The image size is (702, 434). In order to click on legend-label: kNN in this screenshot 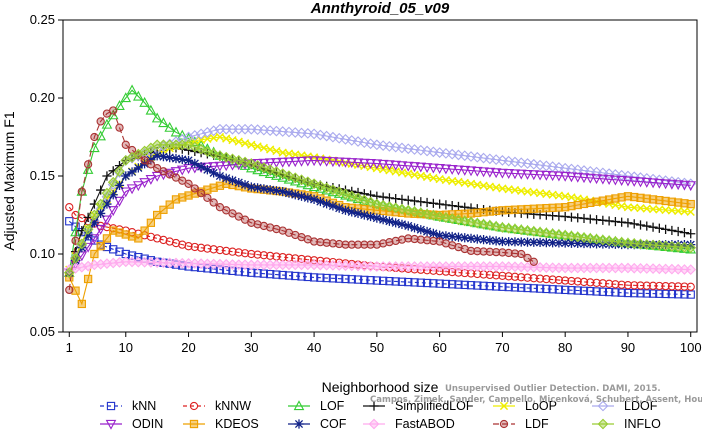, I will do `click(144, 406)`.